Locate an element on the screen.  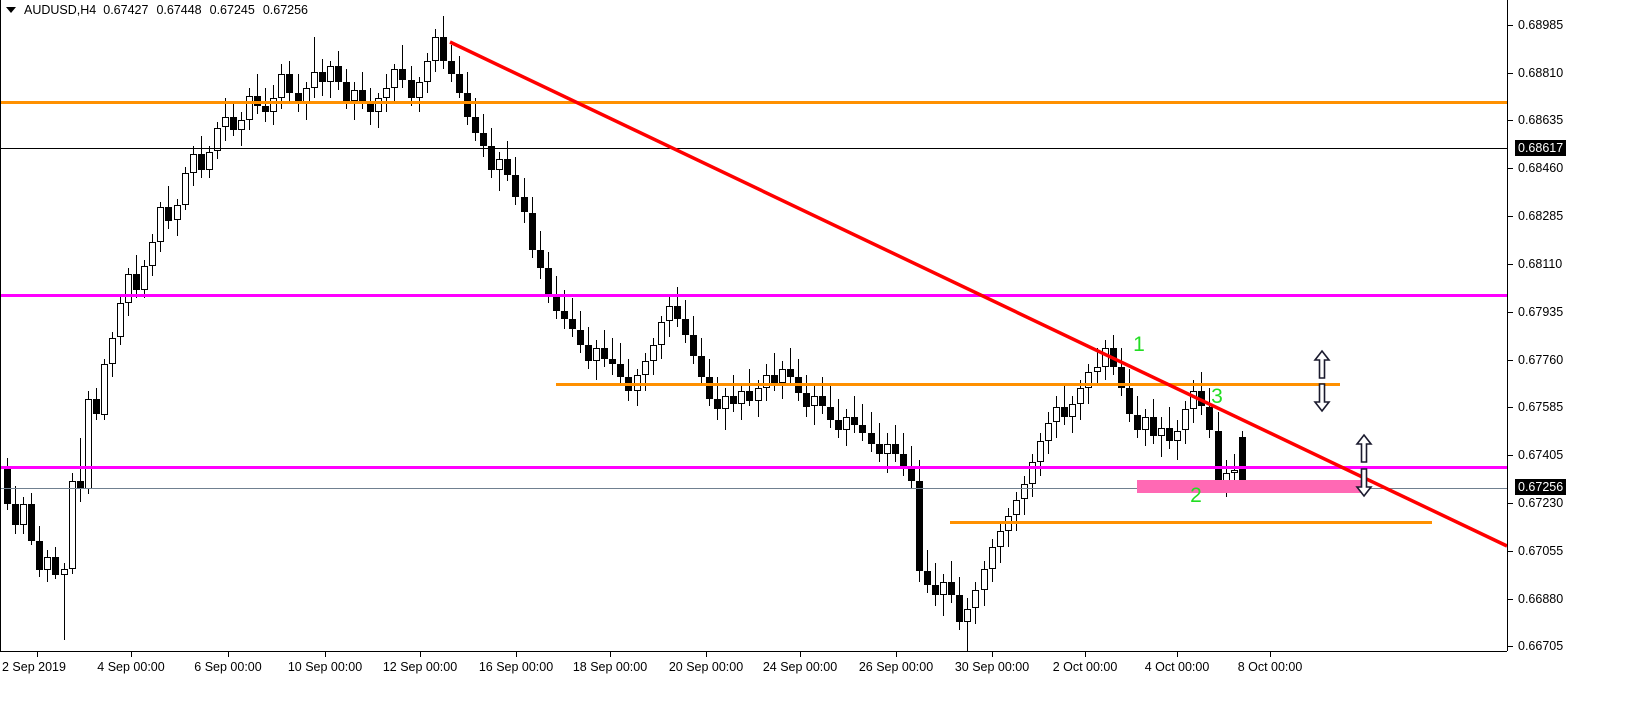
annotation-label-3: 3 is located at coordinates (1217, 396).